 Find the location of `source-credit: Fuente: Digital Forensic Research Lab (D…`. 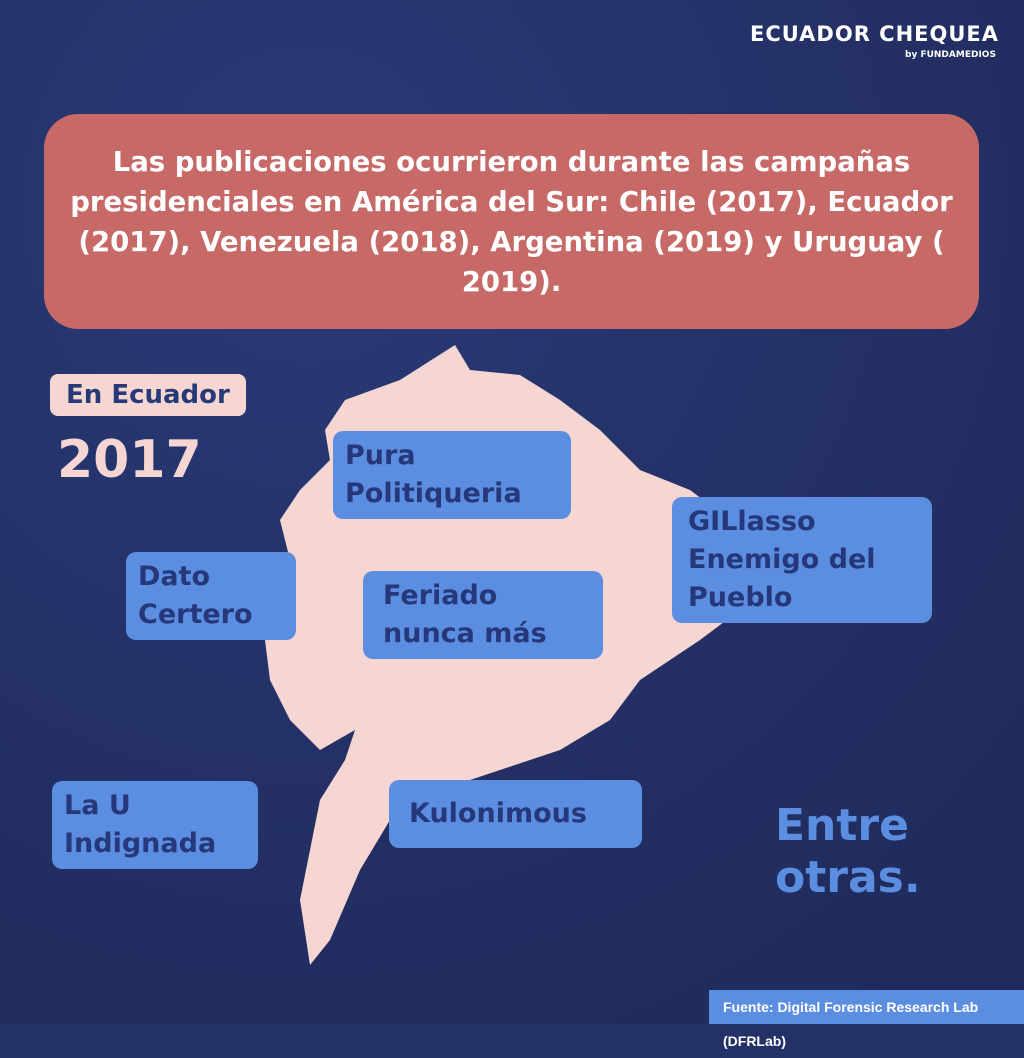

source-credit: Fuente: Digital Forensic Research Lab (D… is located at coordinates (866, 1019).